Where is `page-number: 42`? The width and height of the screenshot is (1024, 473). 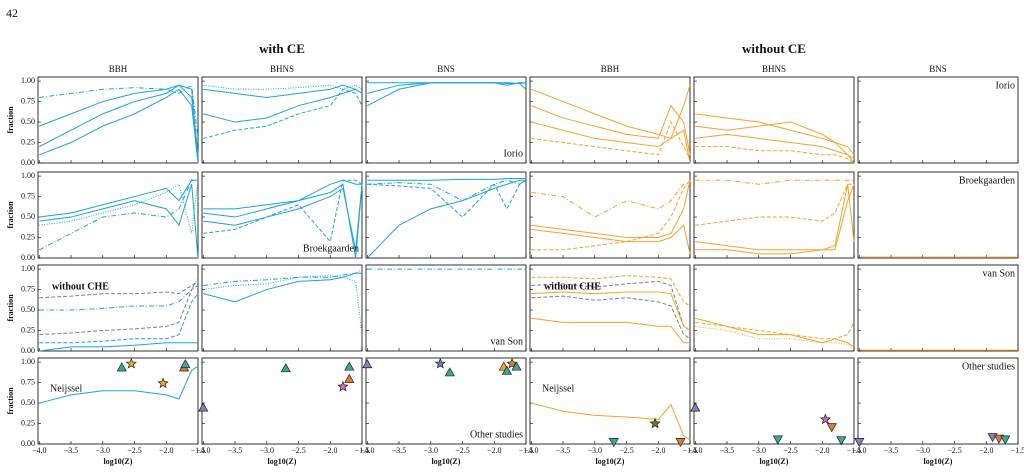
page-number: 42 is located at coordinates (12, 13).